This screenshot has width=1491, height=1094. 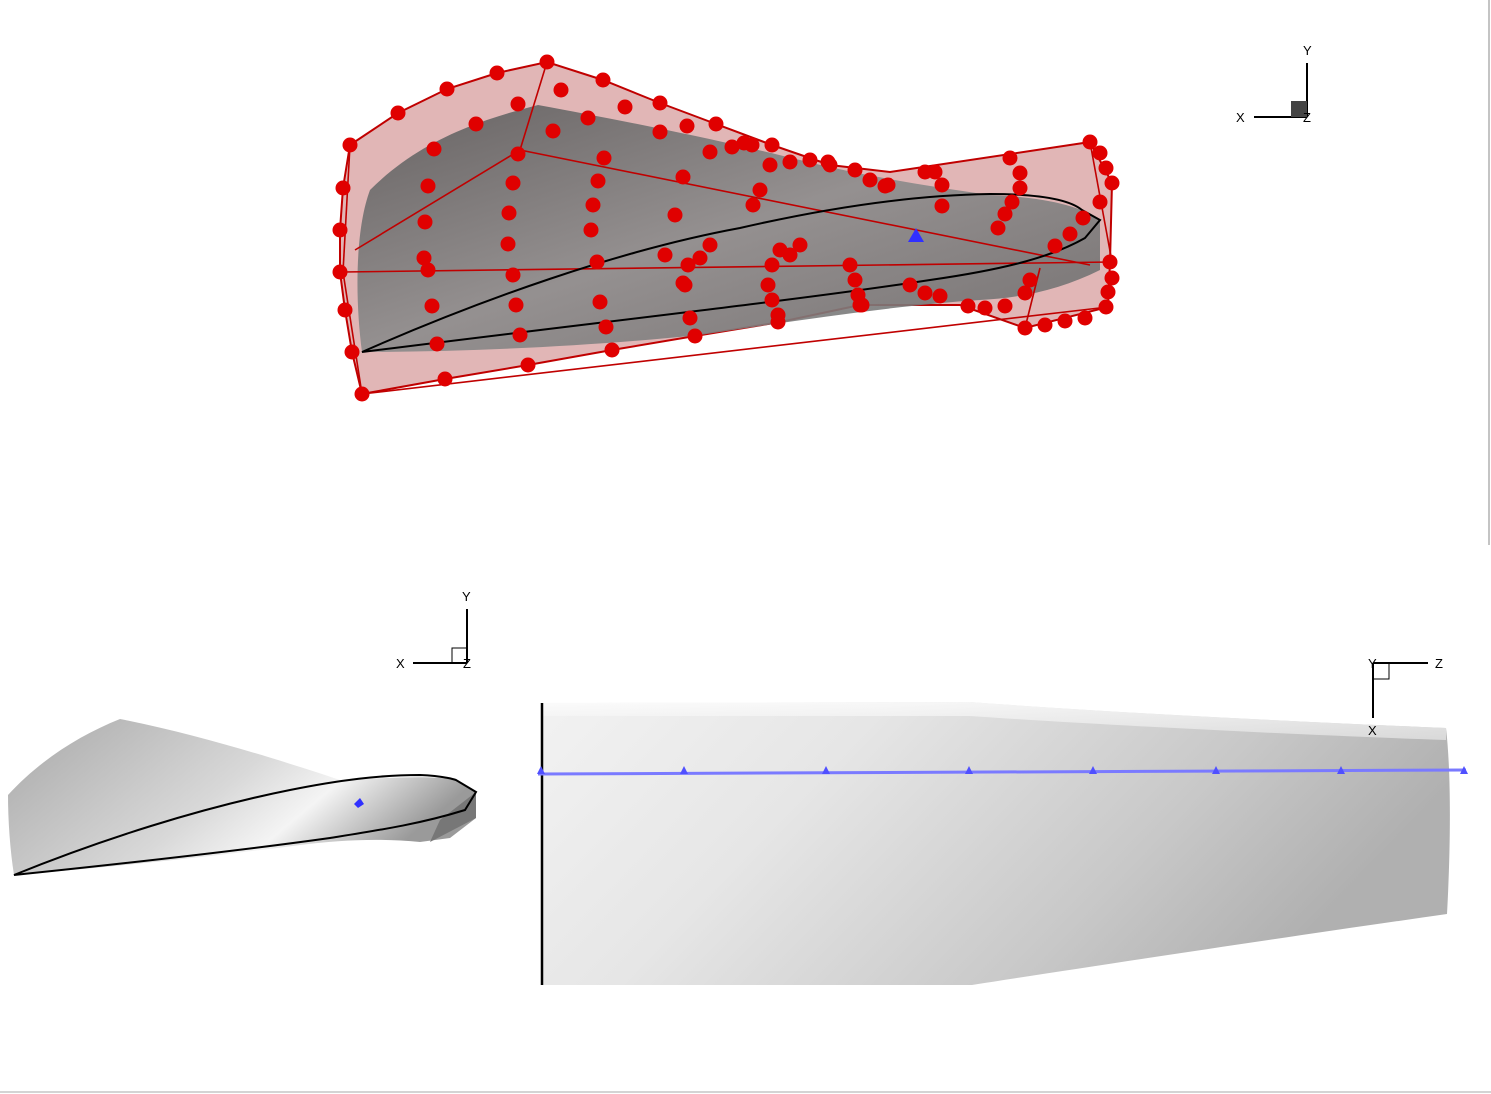 What do you see at coordinates (245, 824) in the screenshot?
I see `airfoil-outline-bottom-left` at bounding box center [245, 824].